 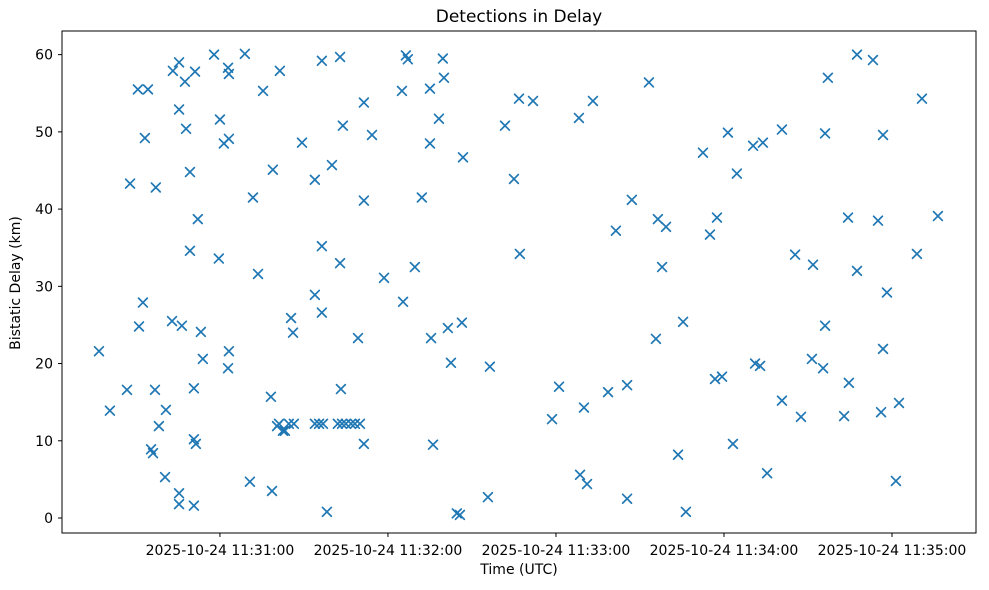 What do you see at coordinates (519, 17) in the screenshot?
I see `chart-title: Detections in Delay` at bounding box center [519, 17].